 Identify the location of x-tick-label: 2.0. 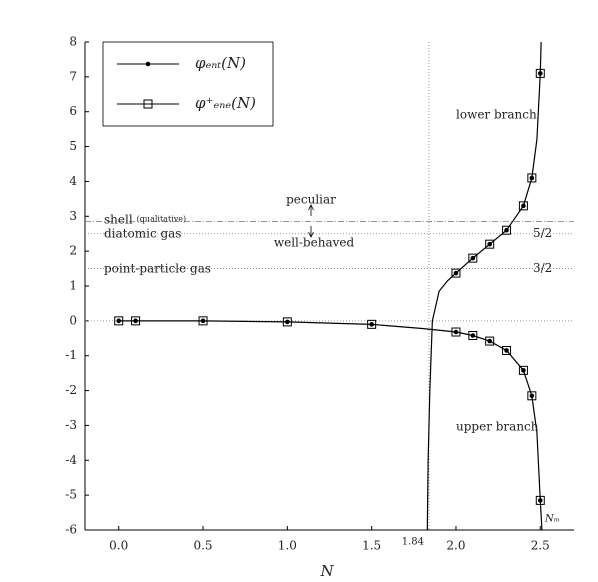
(455, 546).